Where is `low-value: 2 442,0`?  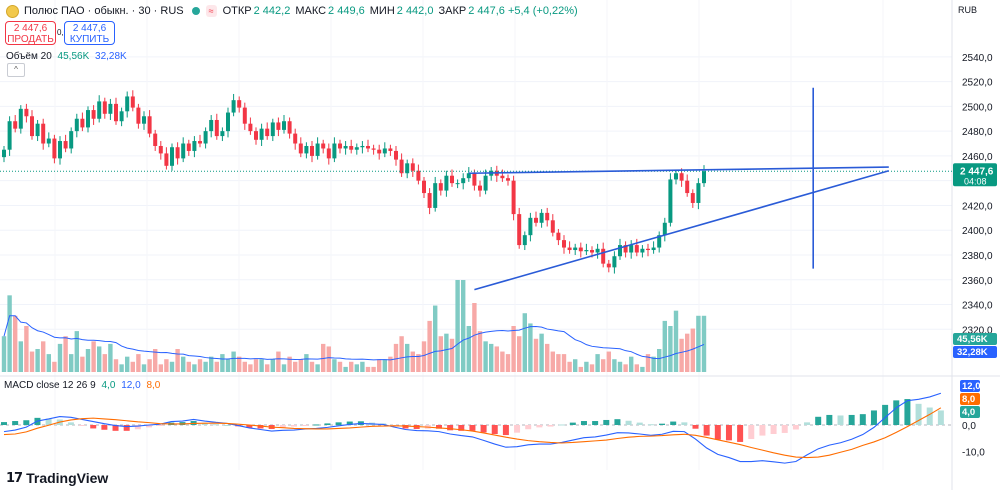
low-value: 2 442,0 is located at coordinates (415, 11).